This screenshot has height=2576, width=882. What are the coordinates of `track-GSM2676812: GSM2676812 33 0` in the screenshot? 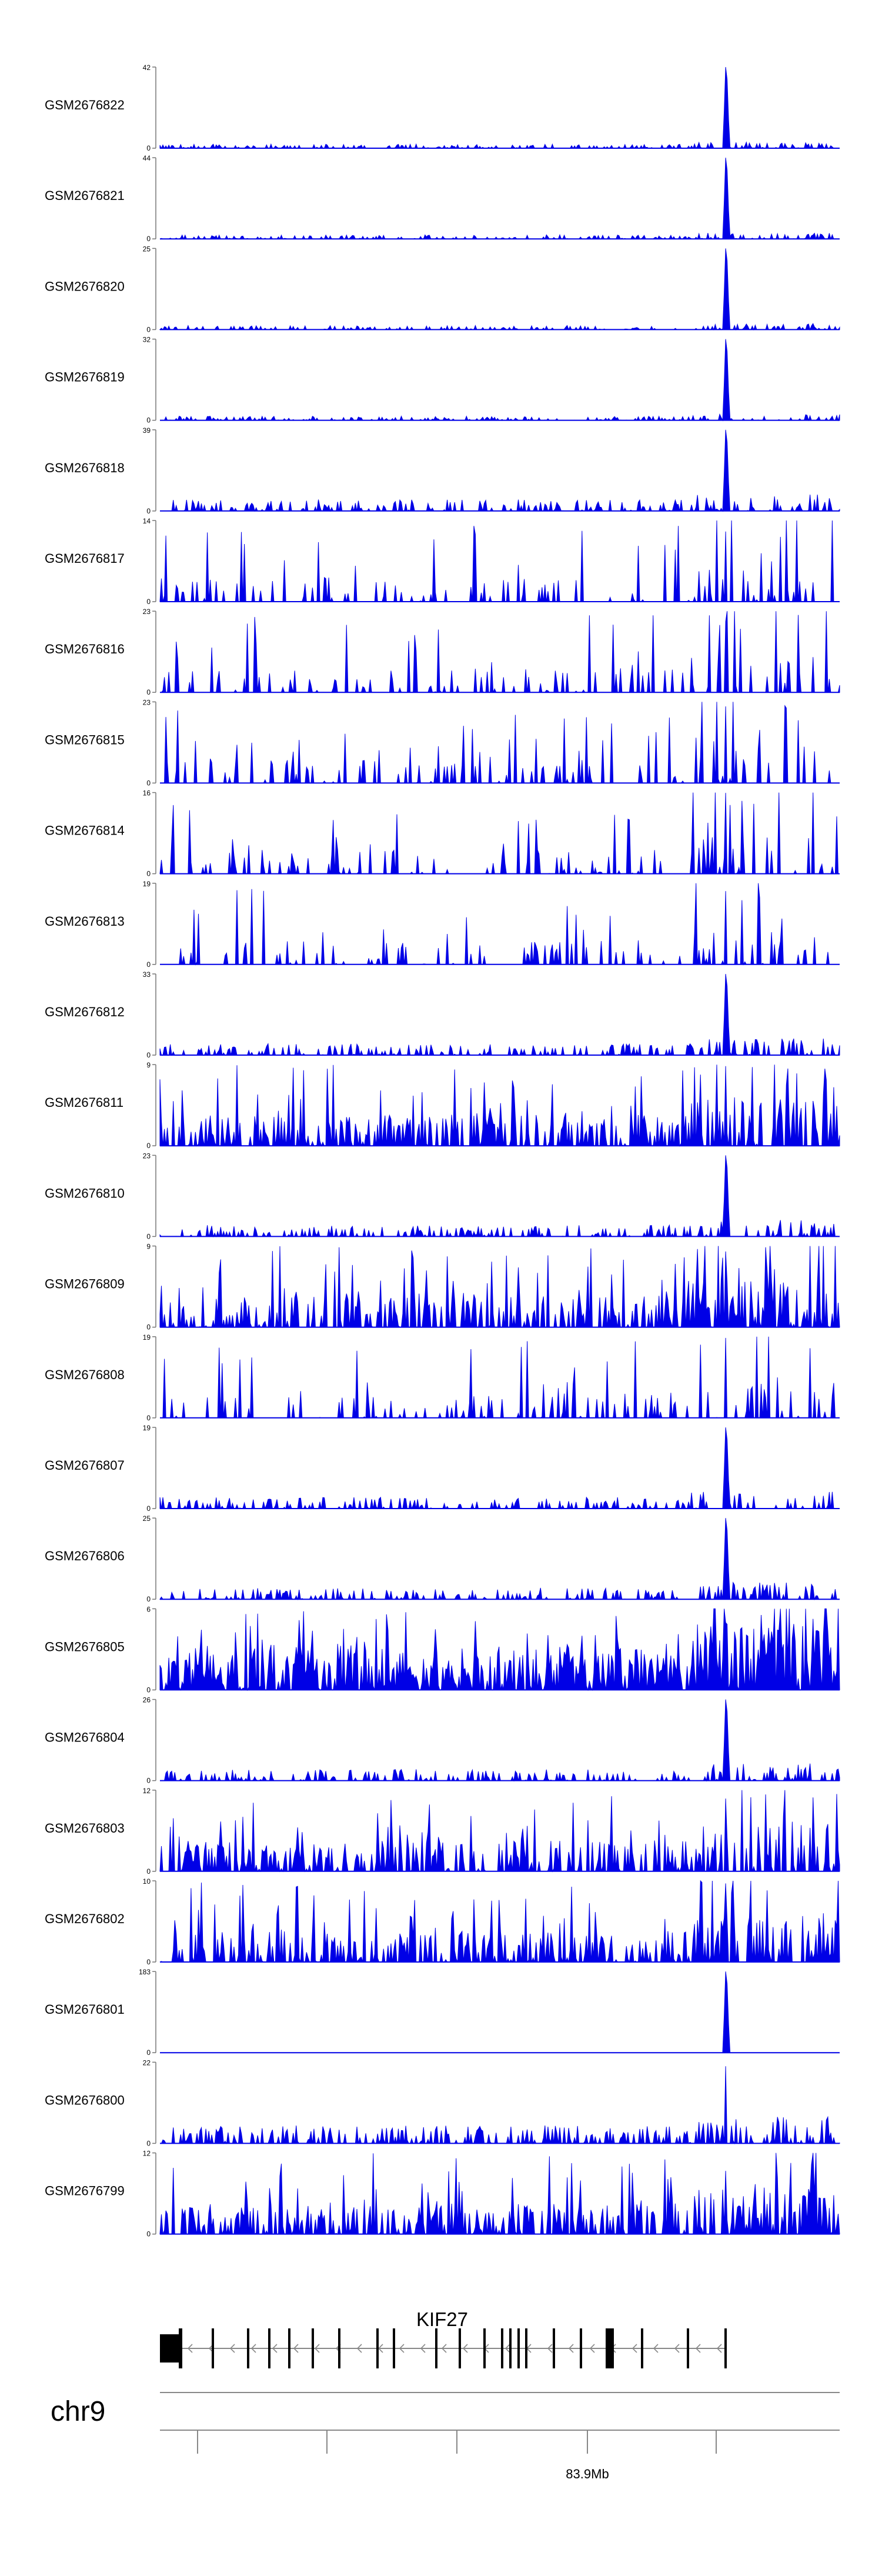 It's located at (442, 1014).